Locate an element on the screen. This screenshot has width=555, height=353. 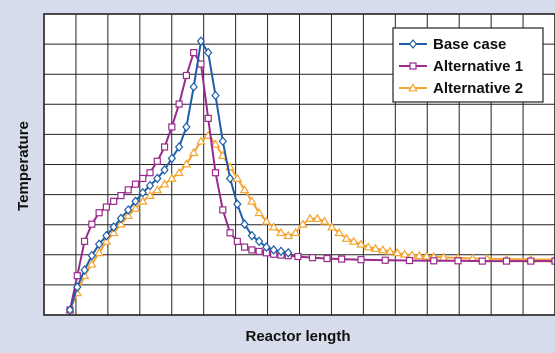
legend-label: Alternative 1 is located at coordinates (478, 66).